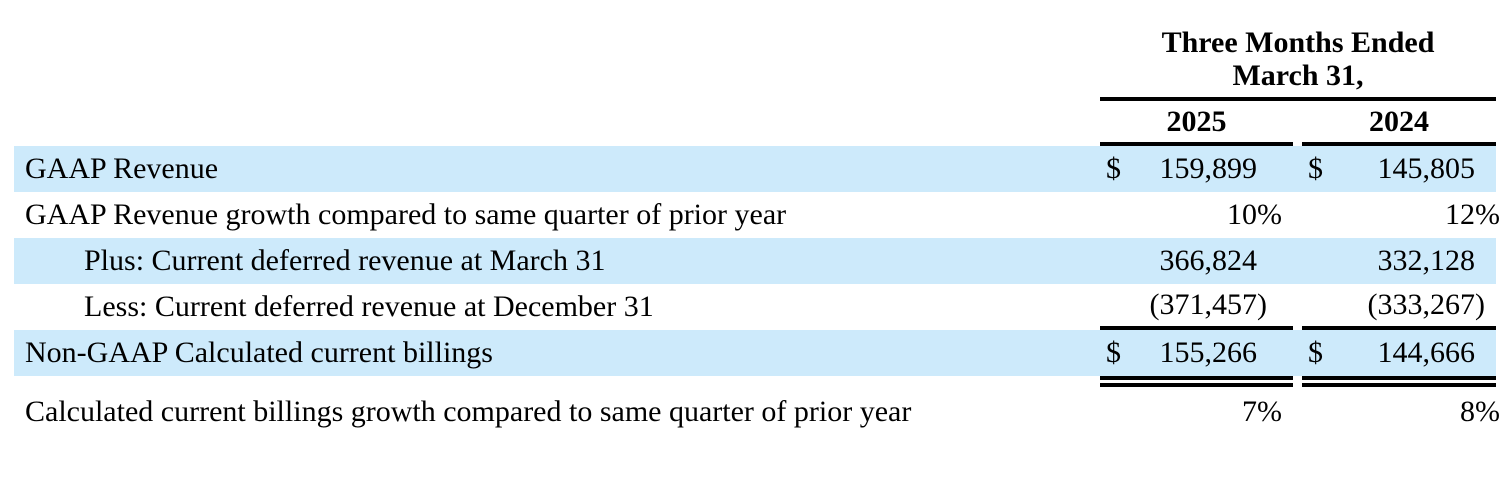 The image size is (1510, 488). I want to click on row-label: Non-GAAP Calculated current billings, so click(259, 352).